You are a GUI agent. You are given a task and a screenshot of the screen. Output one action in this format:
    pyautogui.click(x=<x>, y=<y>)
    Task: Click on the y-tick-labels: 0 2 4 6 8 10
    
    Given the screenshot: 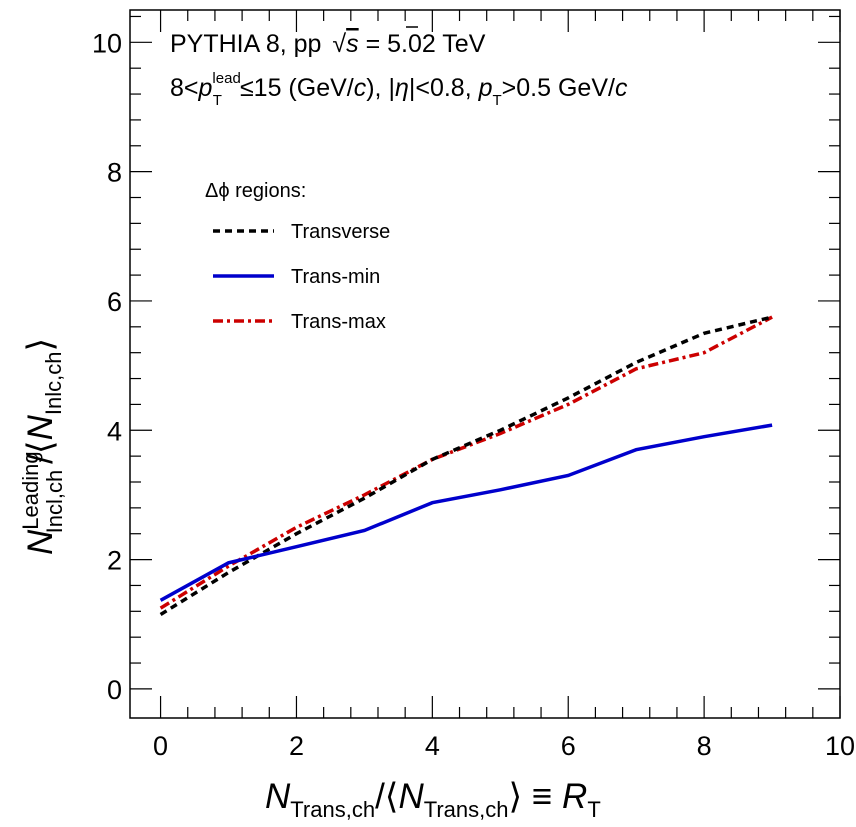 What is the action you would take?
    pyautogui.click(x=107, y=366)
    